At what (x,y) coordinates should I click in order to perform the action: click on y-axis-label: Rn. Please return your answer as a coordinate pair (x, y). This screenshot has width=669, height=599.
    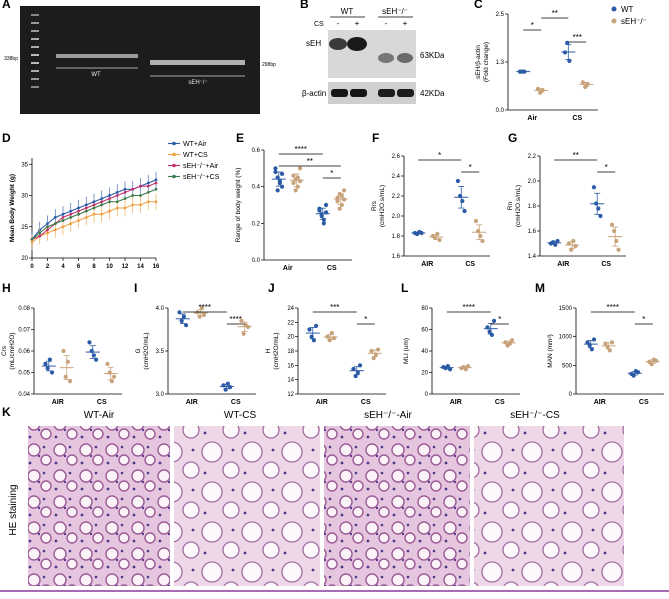
    Looking at the image, I should click on (510, 205).